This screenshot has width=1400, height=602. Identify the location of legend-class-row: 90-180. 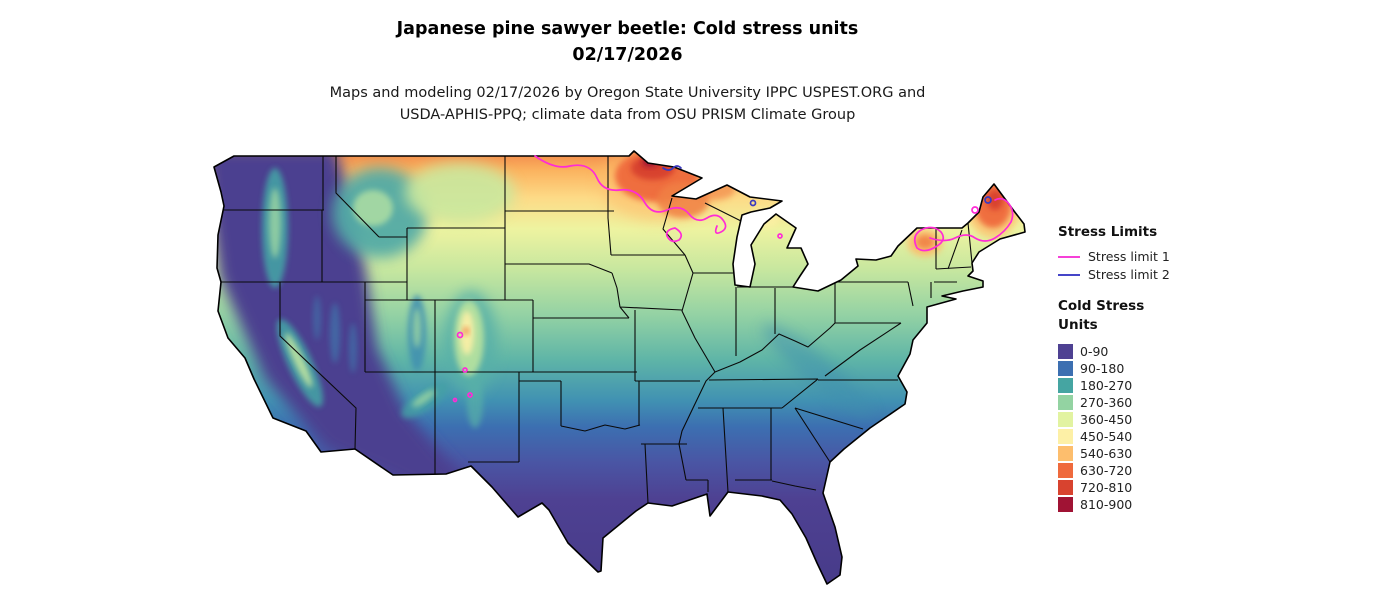
(1133, 368).